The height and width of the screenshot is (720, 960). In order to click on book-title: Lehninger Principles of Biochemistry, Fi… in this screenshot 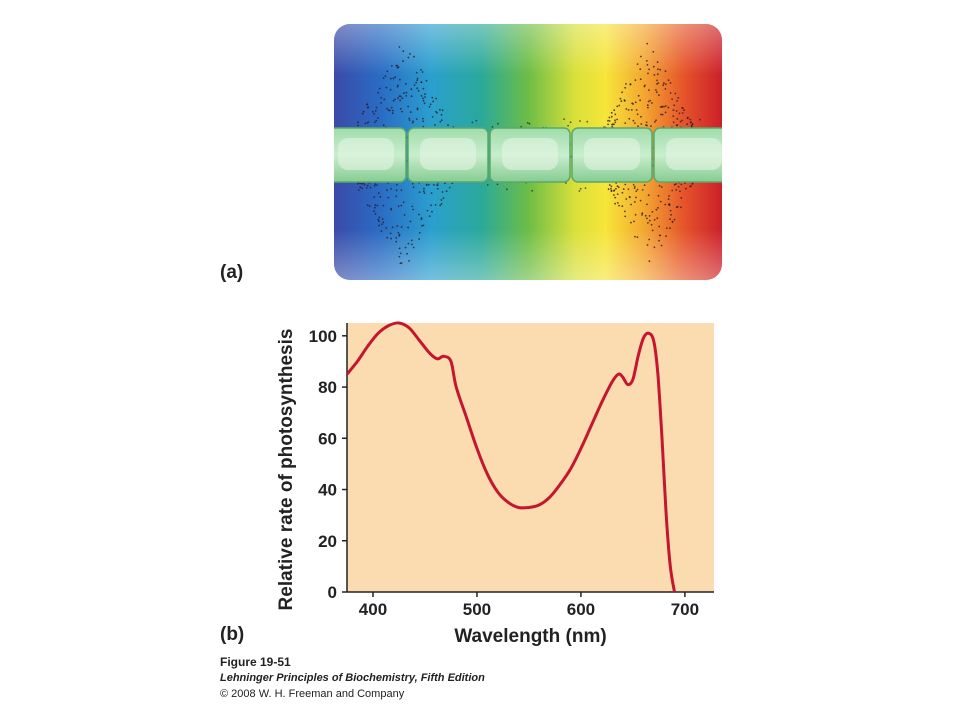, I will do `click(352, 678)`.